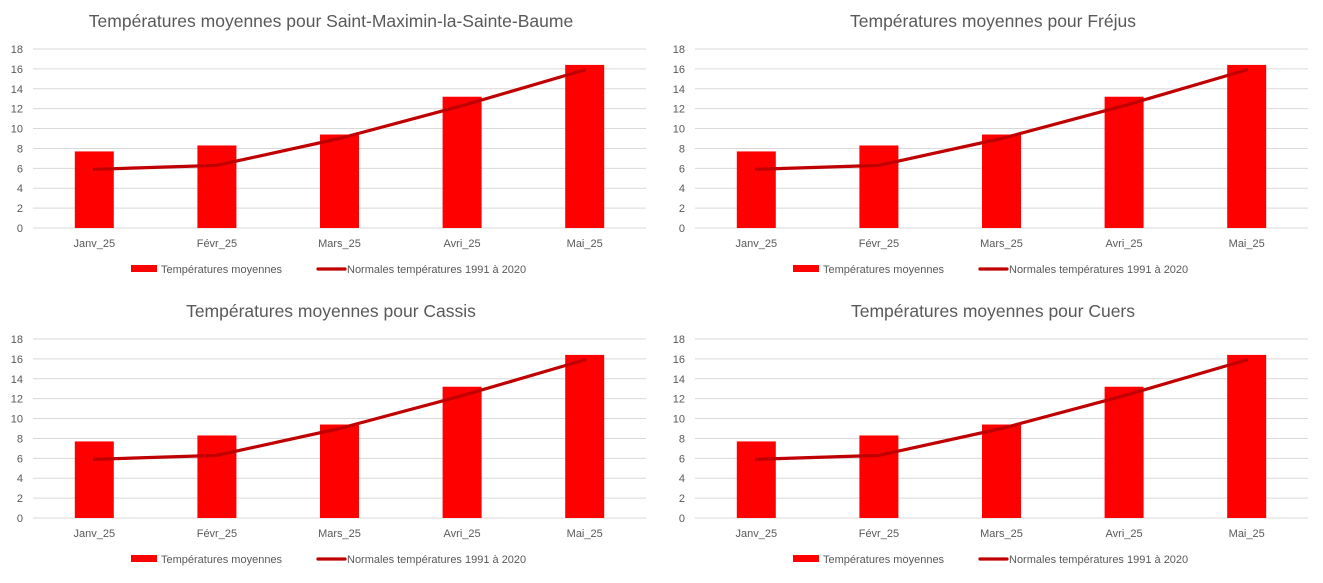  I want to click on chart-title: Températures moyennes pour Cassis, so click(331, 311).